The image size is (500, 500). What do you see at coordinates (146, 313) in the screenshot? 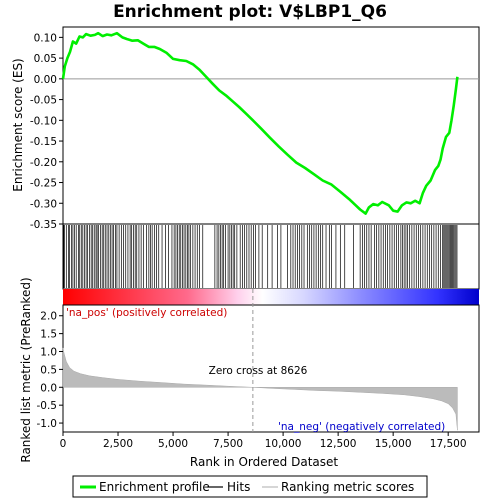
I see `positive-label: 'na_pos' (positively correlated)` at bounding box center [146, 313].